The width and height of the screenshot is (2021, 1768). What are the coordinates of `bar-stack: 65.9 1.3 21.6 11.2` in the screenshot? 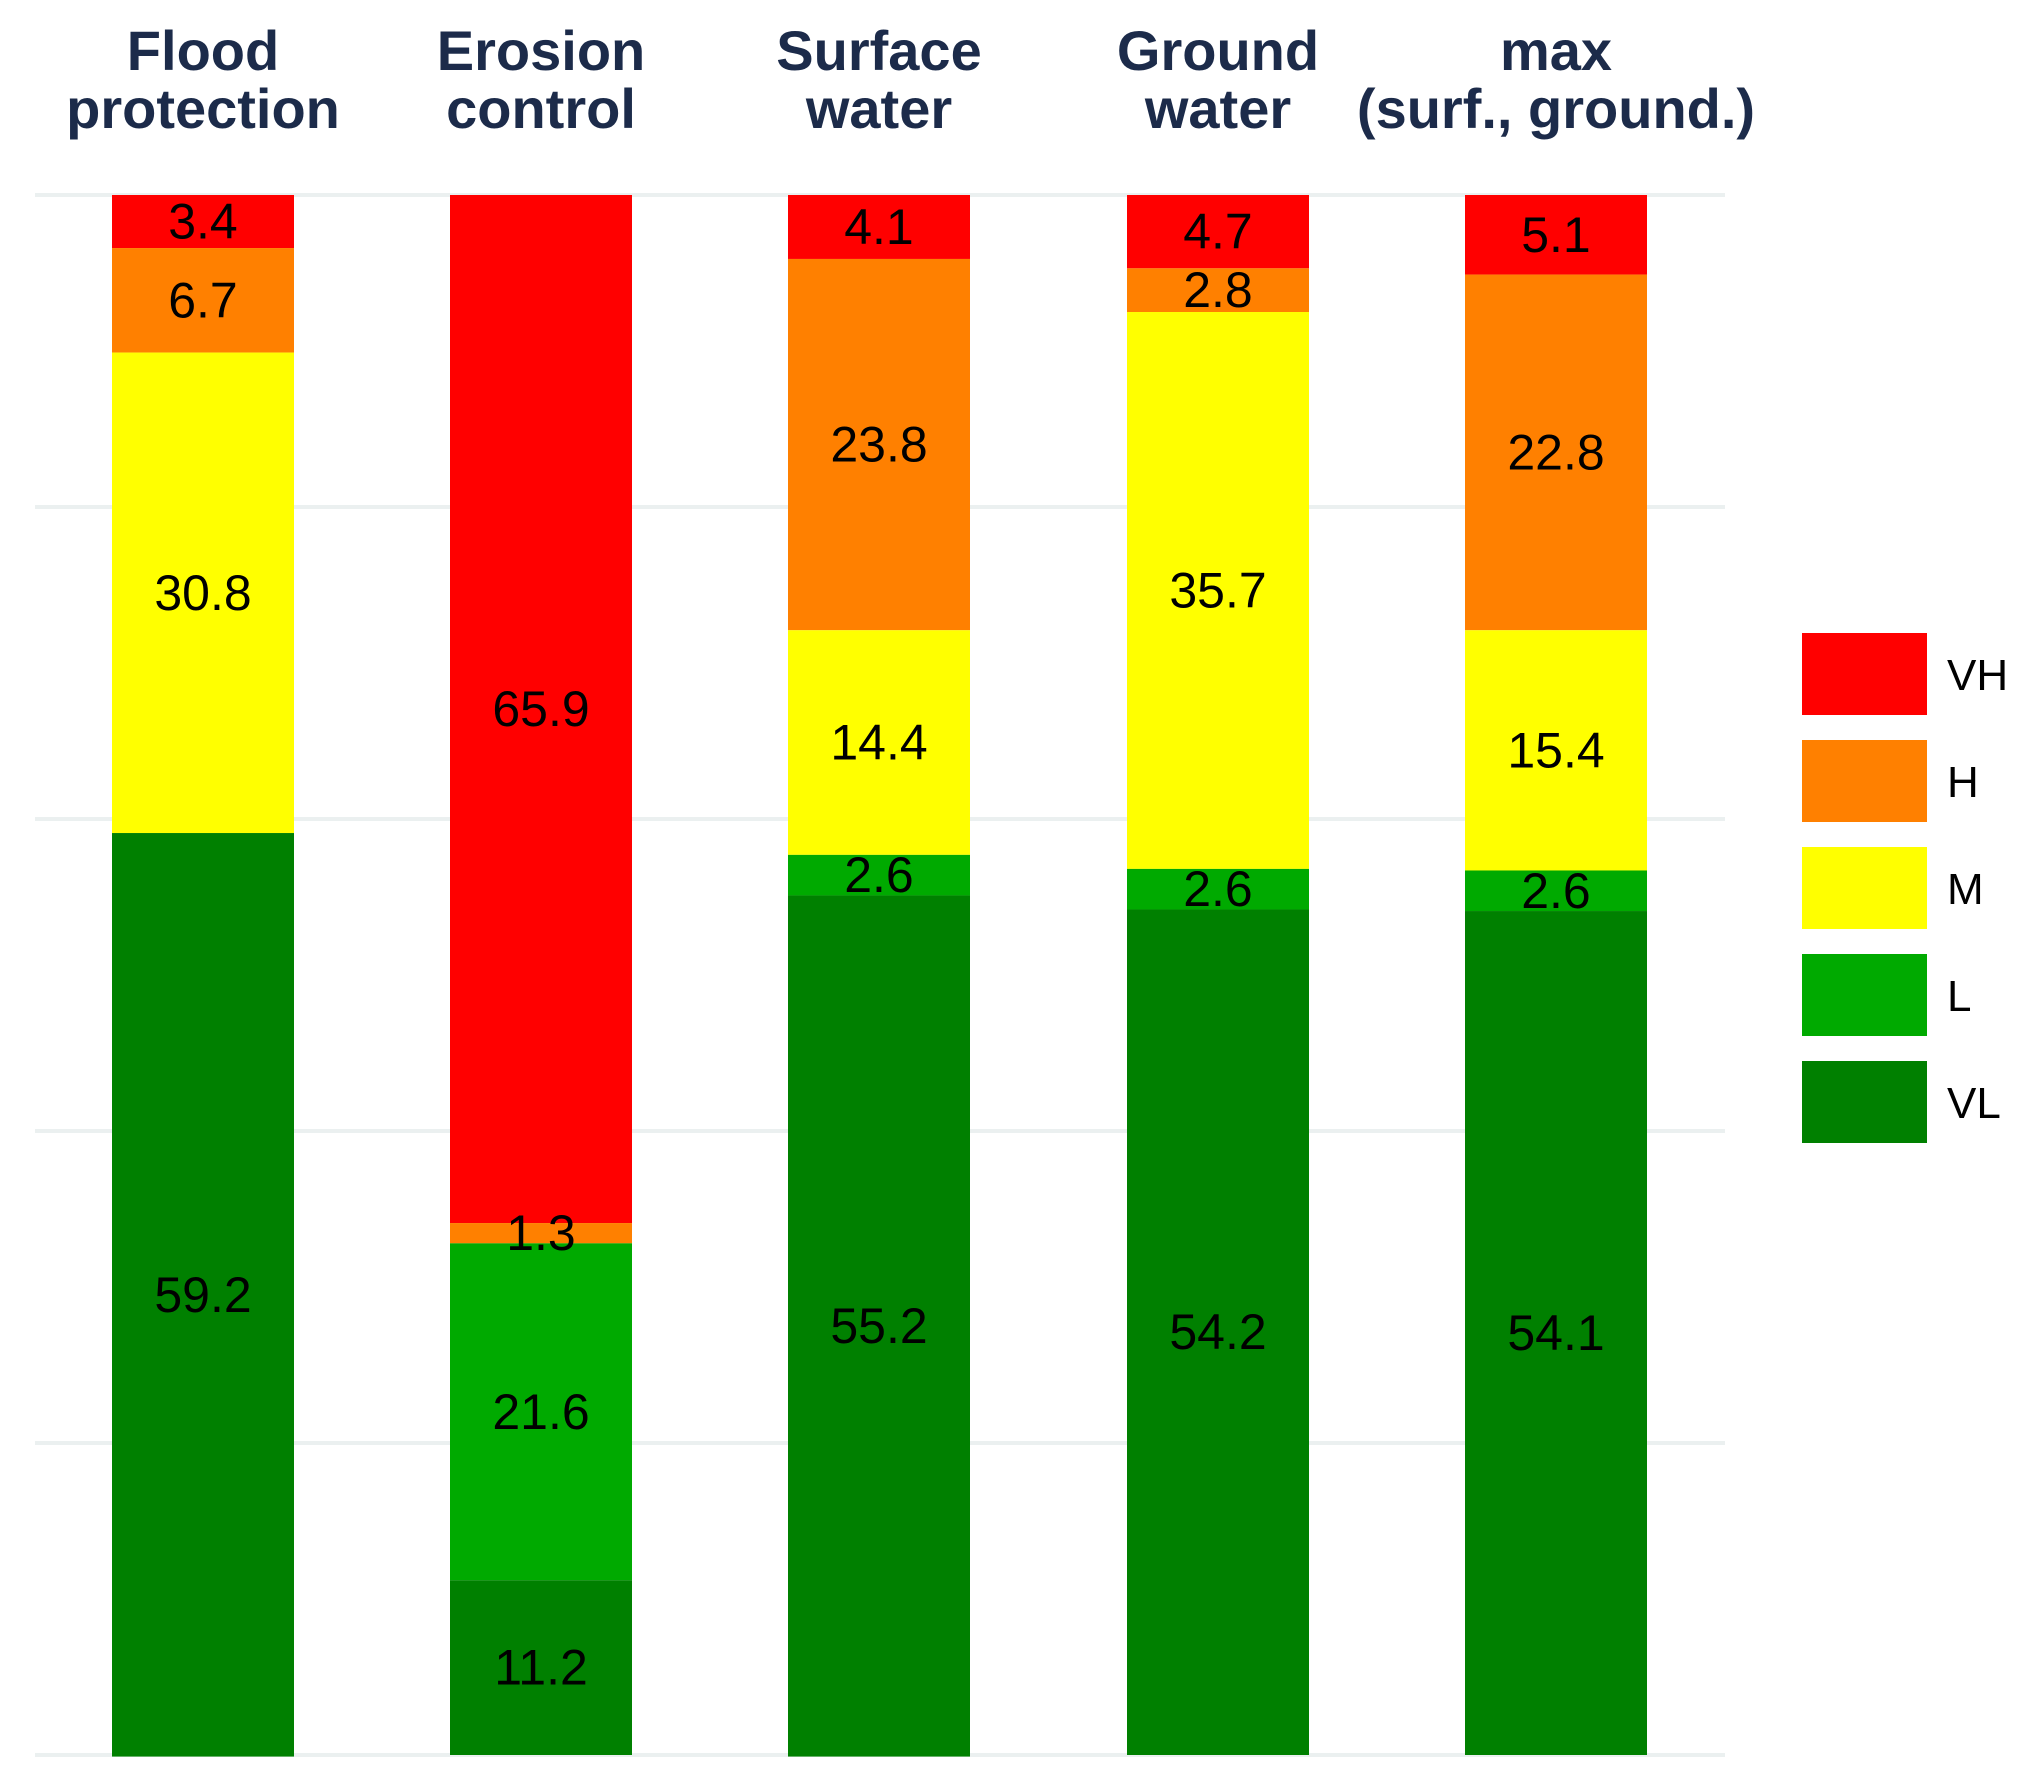 It's located at (541, 975).